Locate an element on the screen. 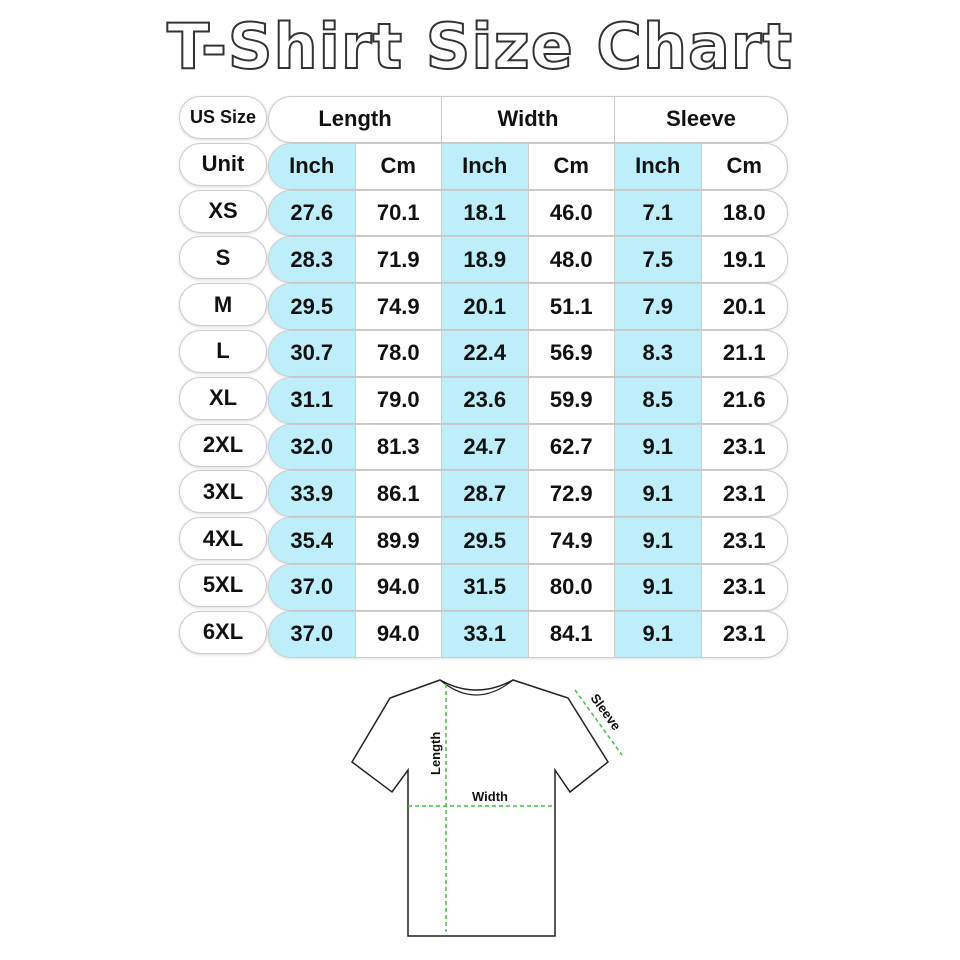 Image resolution: width=960 pixels, height=960 pixels. table-row: 30.7 78.0 22.4 56.9 8.3 21.1 is located at coordinates (528, 353).